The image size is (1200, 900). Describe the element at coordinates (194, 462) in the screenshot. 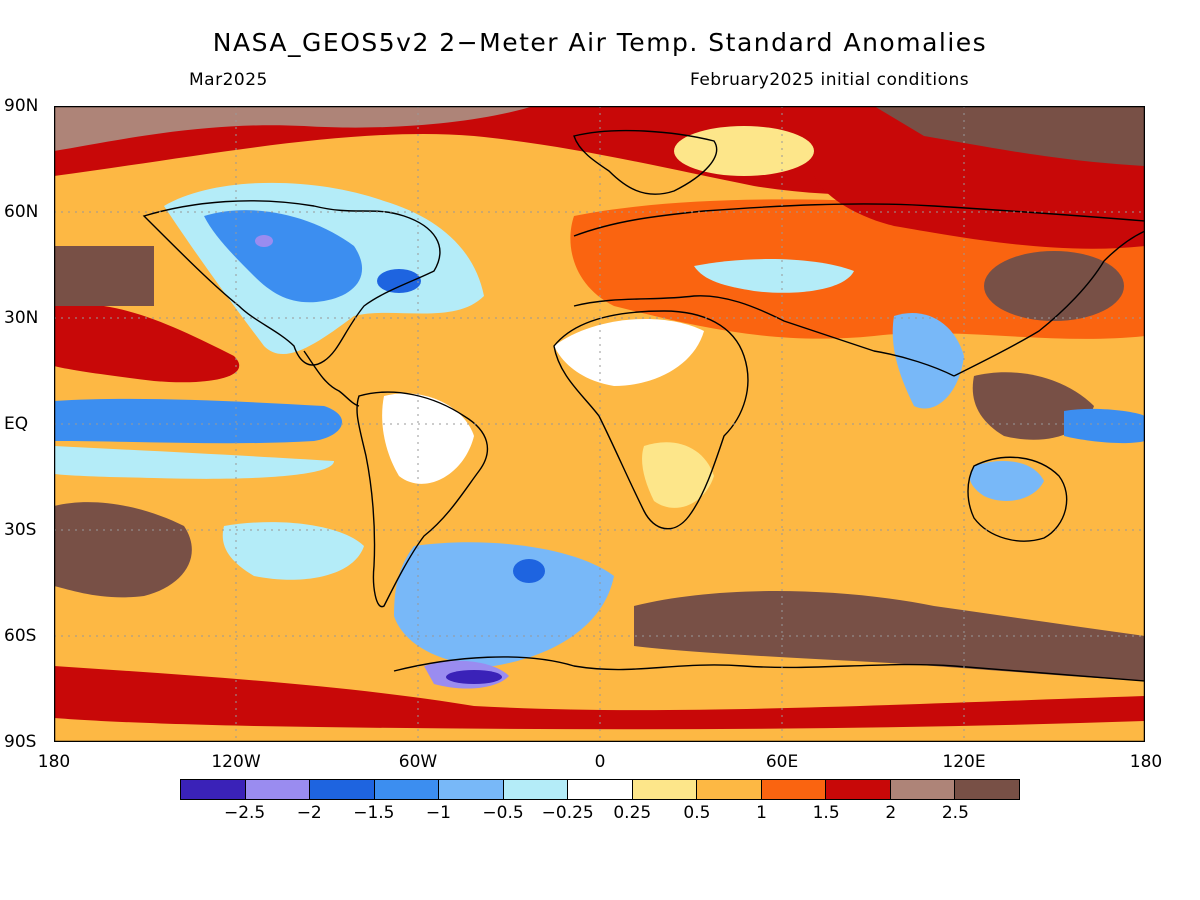

I see `equatorial-pacific-cool-halo` at that location.